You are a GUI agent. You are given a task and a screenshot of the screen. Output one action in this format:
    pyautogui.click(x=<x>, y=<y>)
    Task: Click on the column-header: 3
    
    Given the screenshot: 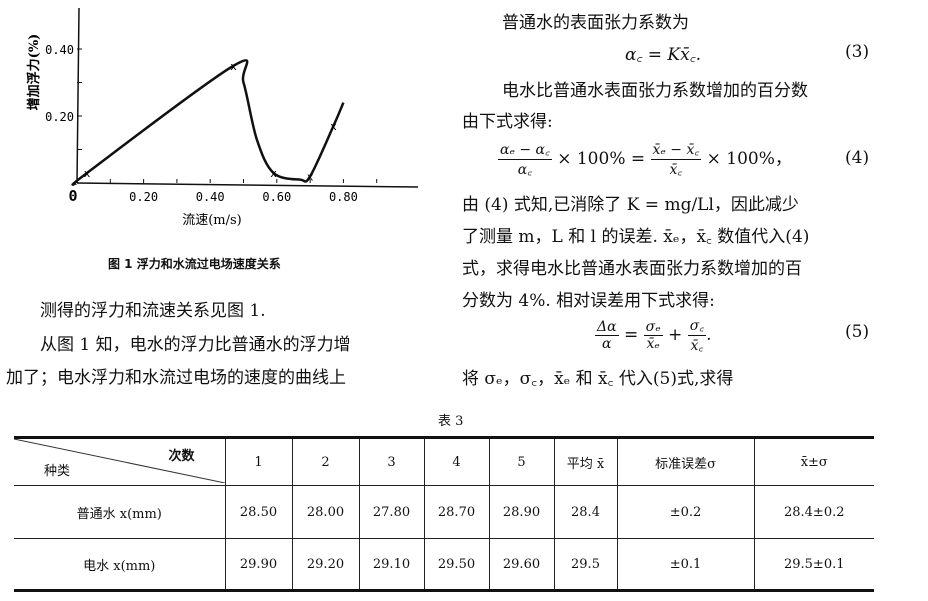 What is the action you would take?
    pyautogui.click(x=391, y=461)
    